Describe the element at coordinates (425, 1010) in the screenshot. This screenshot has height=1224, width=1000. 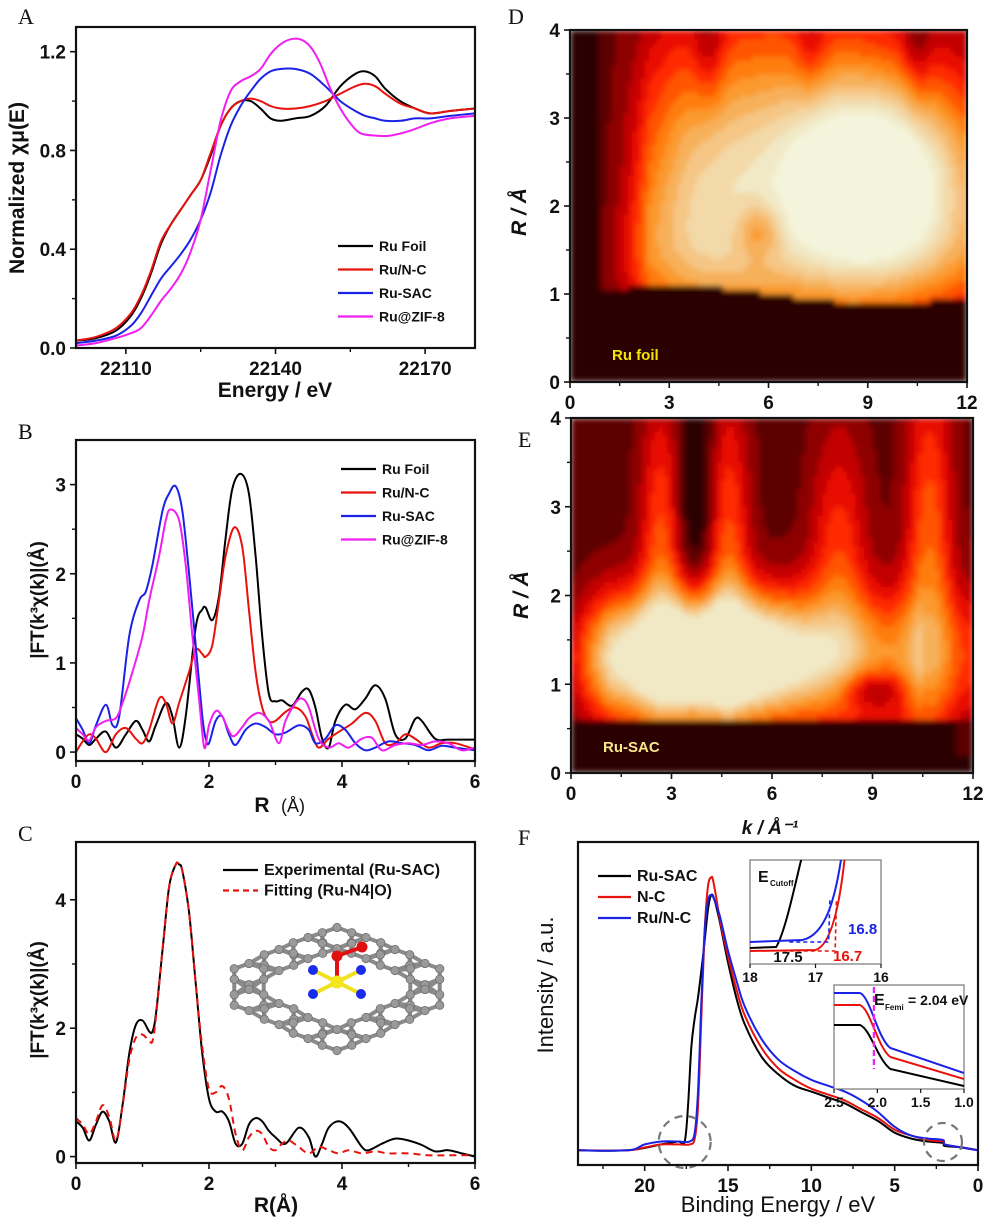
I see `carbon-atom` at that location.